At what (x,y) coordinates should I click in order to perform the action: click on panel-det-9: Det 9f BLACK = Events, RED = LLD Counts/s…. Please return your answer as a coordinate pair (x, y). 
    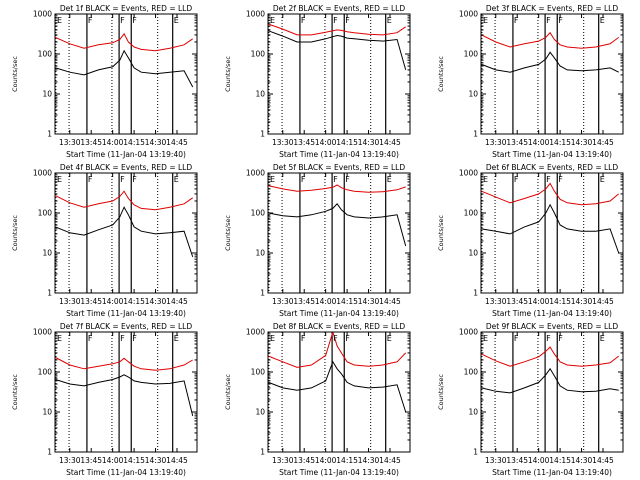
    Looking at the image, I should click on (530, 399).